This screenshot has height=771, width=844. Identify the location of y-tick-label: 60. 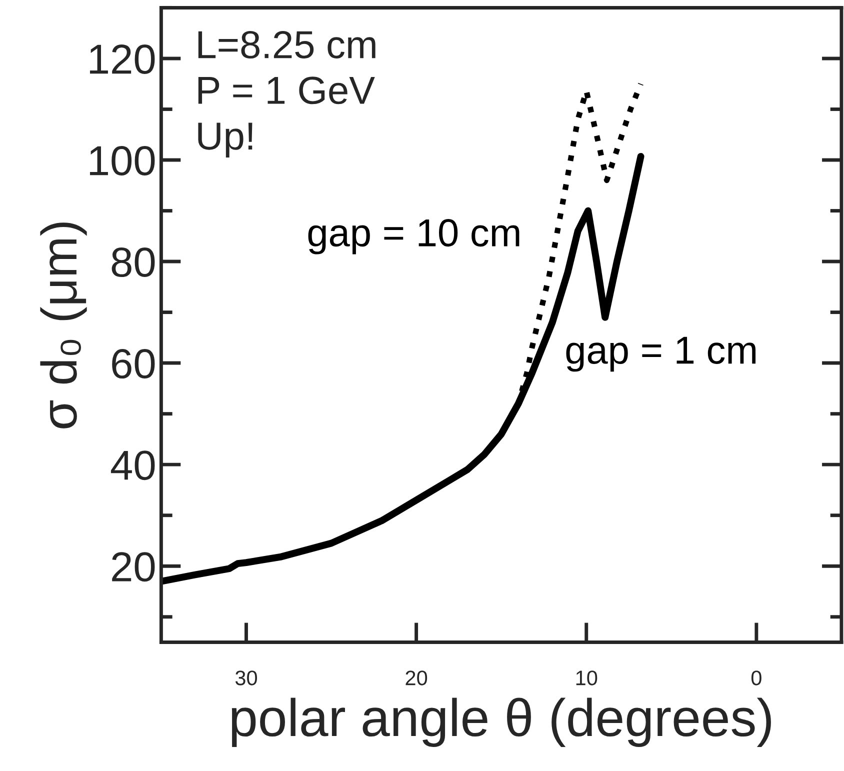
(133, 364).